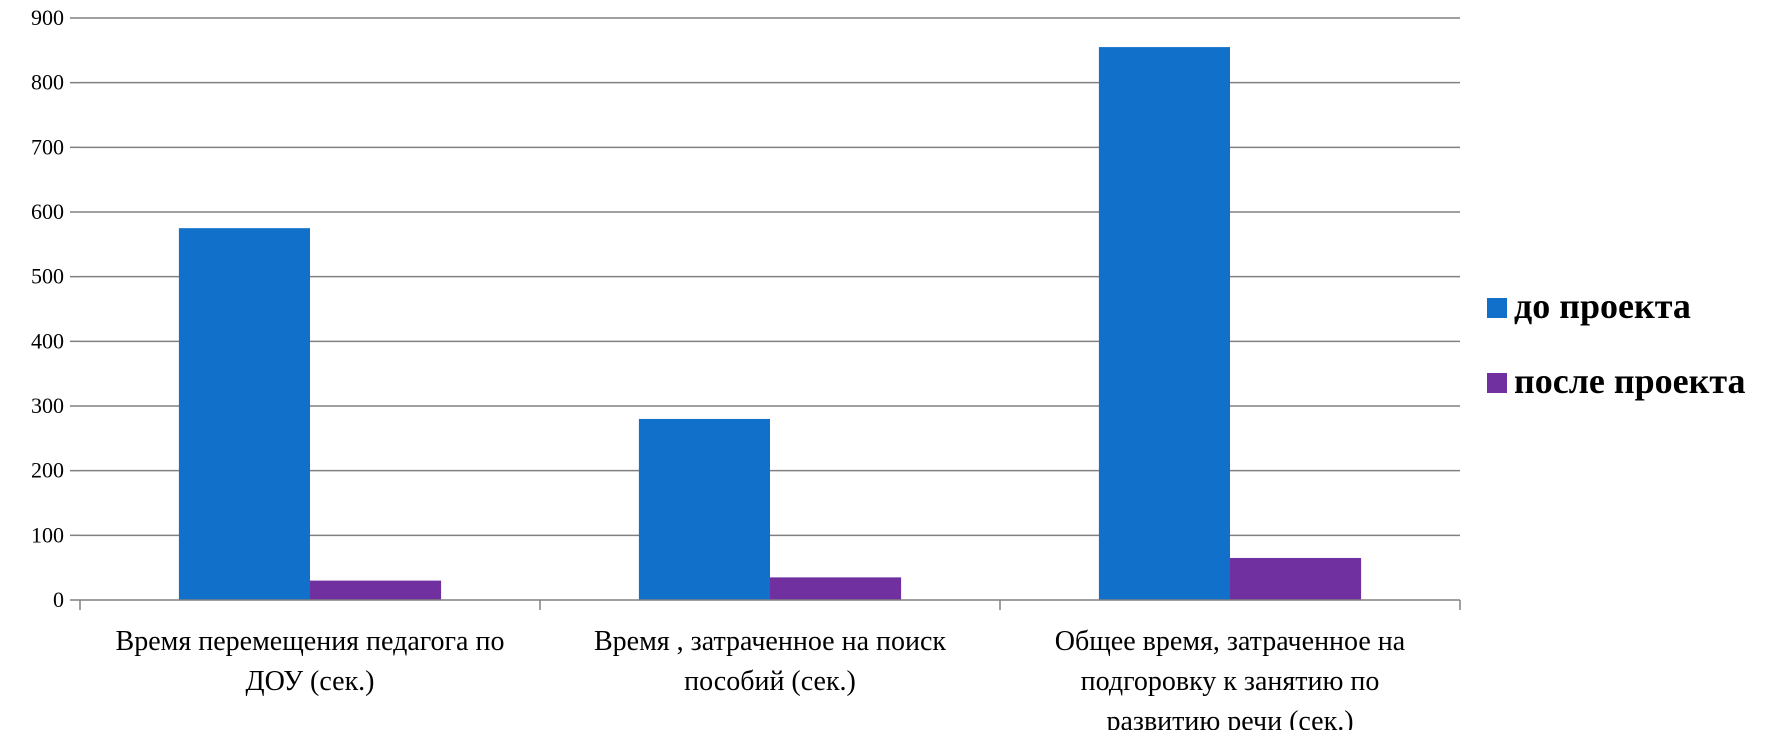 Image resolution: width=1782 pixels, height=730 pixels. Describe the element at coordinates (47, 17) in the screenshot. I see `y-tick-label: 900` at that location.